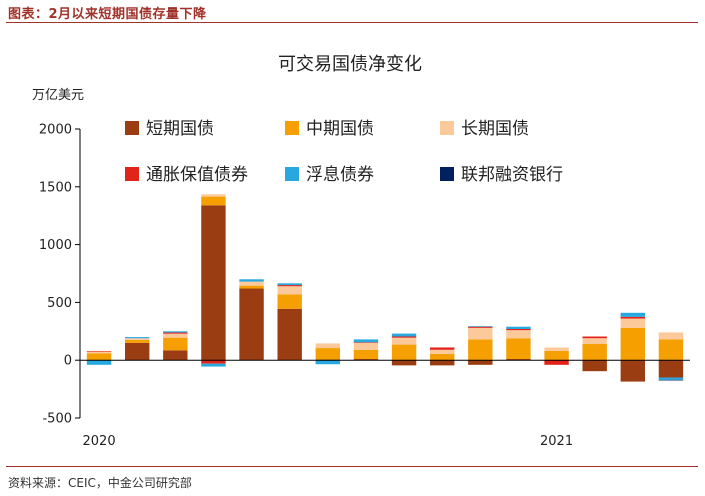 The height and width of the screenshot is (496, 705). Describe the element at coordinates (59, 303) in the screenshot. I see `y-tick-label: 500` at that location.